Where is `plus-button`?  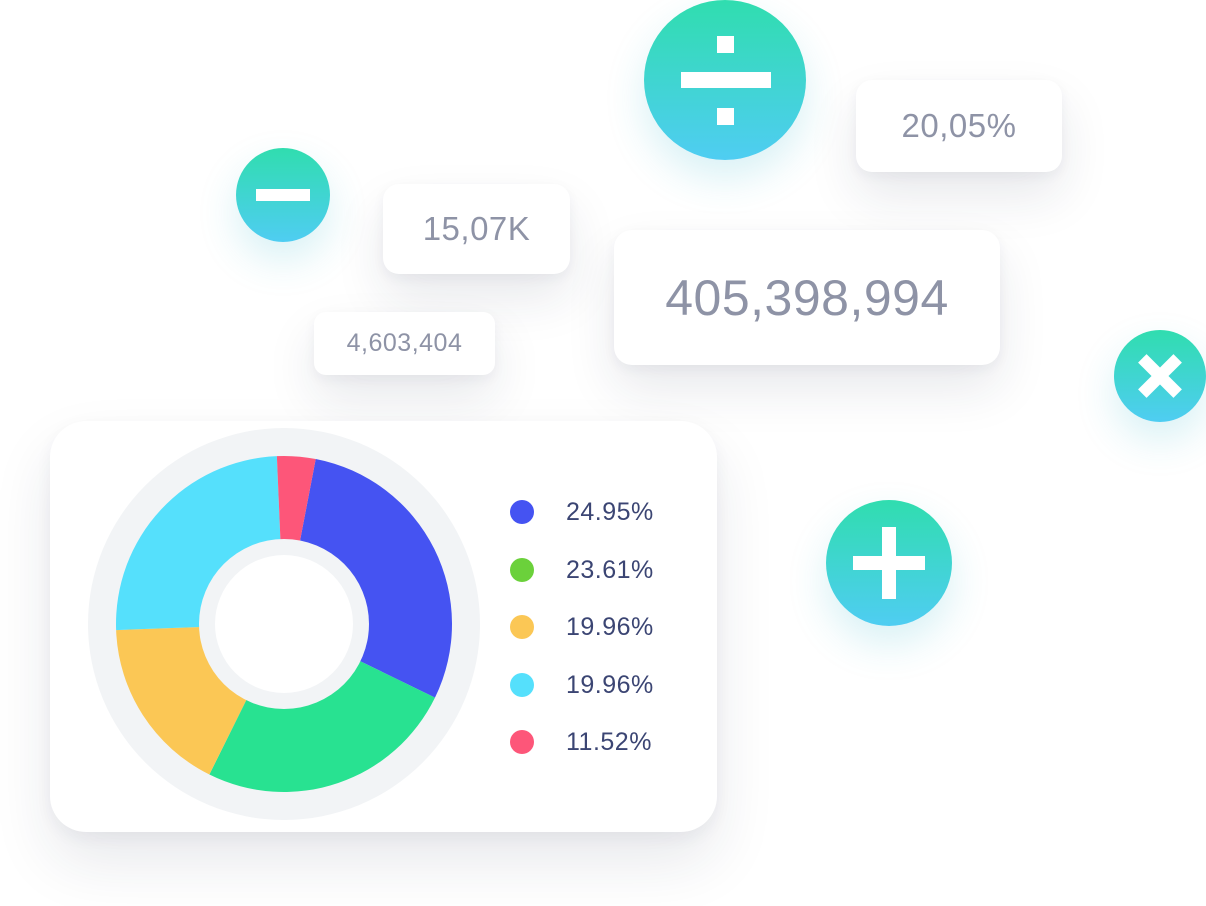
plus-button is located at coordinates (889, 563).